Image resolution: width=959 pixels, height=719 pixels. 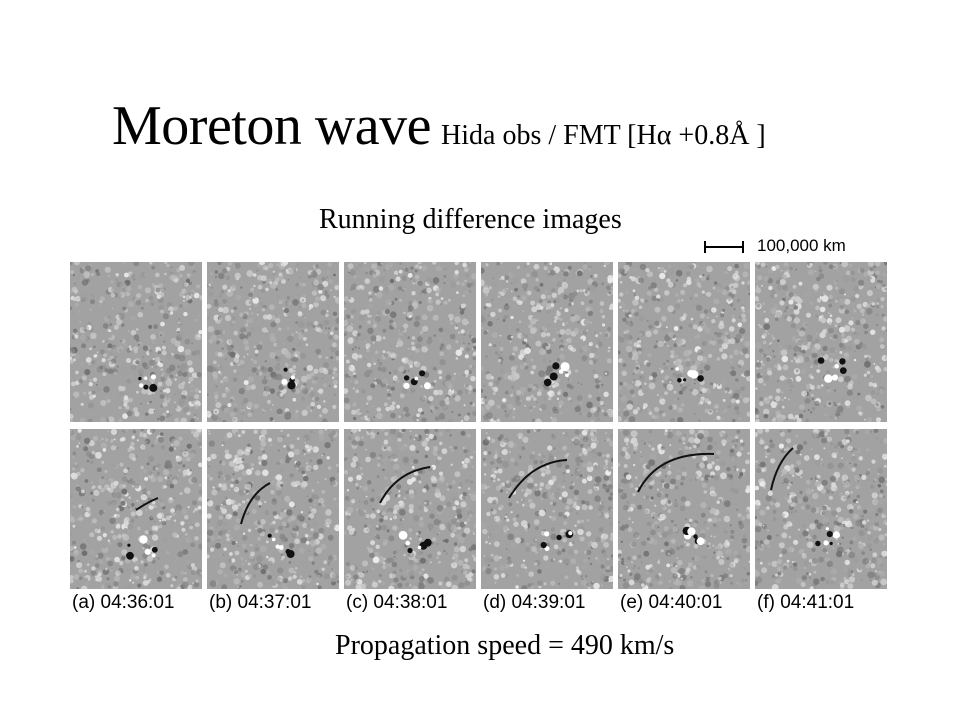 I want to click on panel-caption-e: (e) 04:40:01, so click(x=671, y=602).